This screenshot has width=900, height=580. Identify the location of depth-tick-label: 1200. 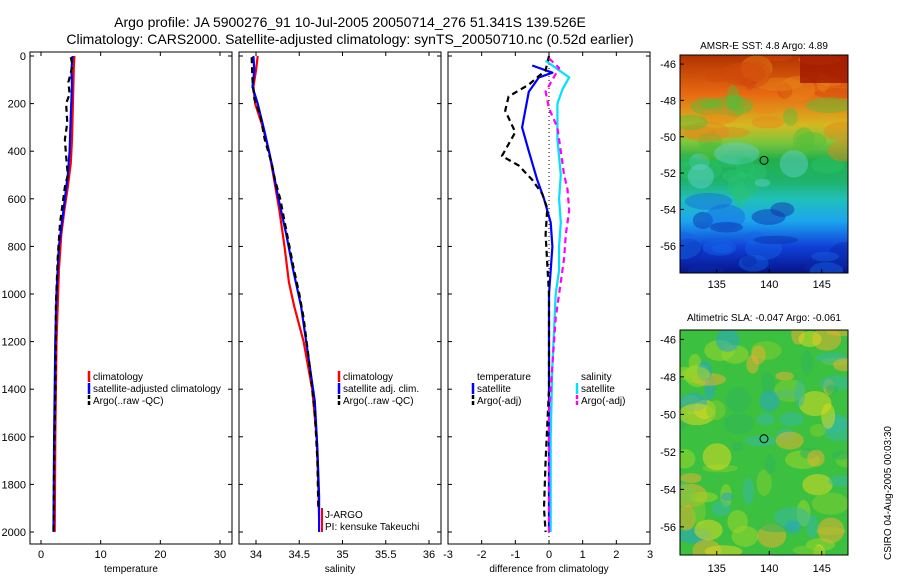
(14, 343).